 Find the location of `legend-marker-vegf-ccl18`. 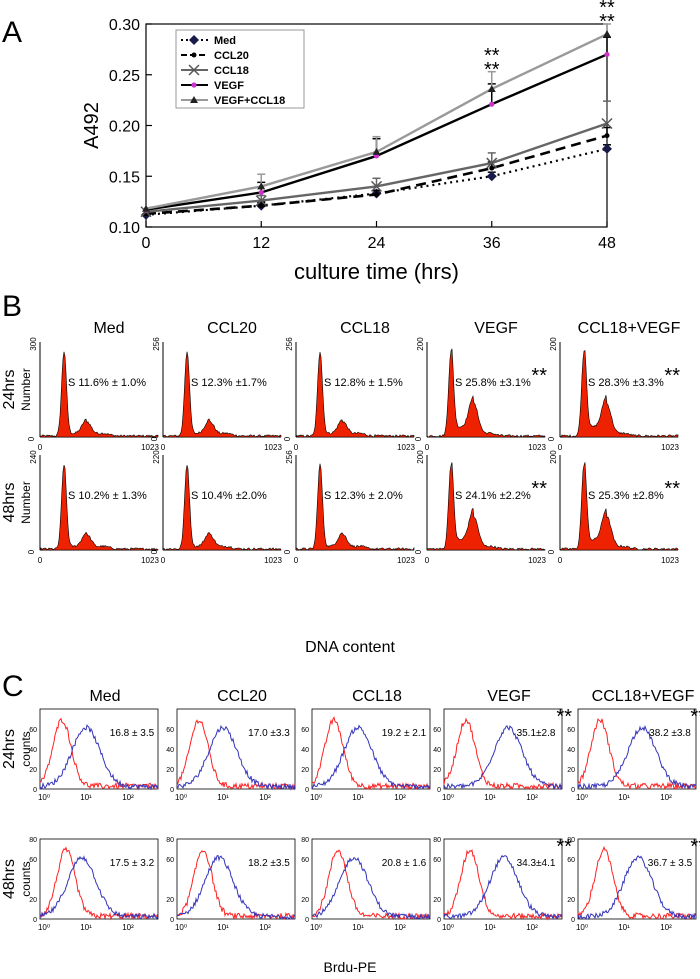

legend-marker-vegf-ccl18 is located at coordinates (194, 99).